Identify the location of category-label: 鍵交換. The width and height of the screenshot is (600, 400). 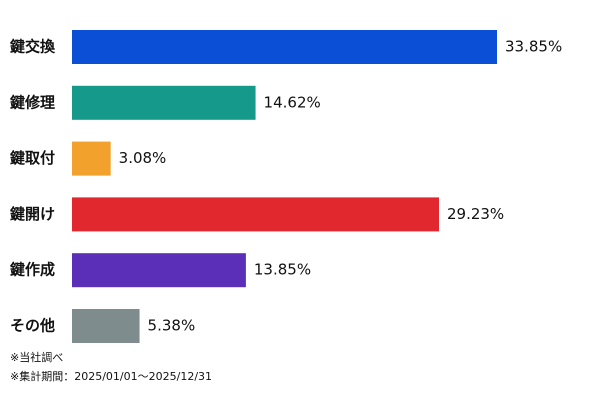
(33, 47).